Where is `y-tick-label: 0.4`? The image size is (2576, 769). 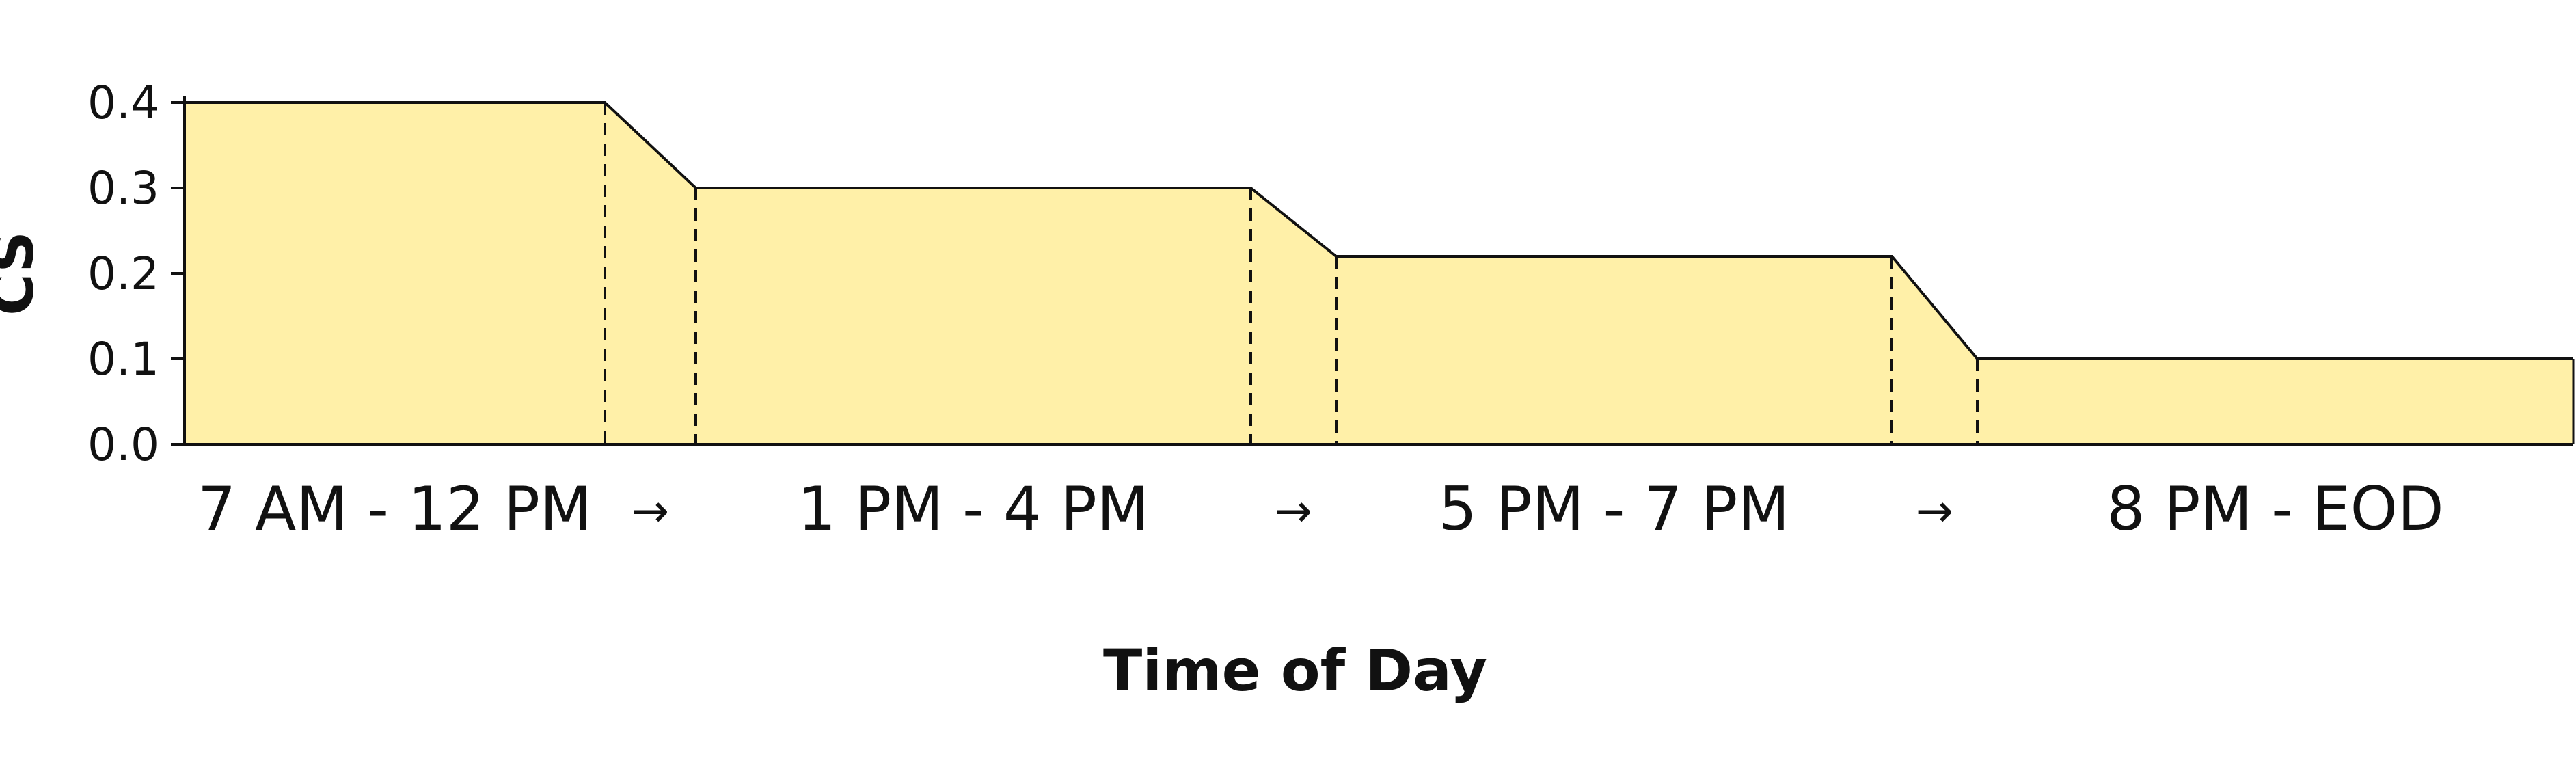
y-tick-label: 0.4 is located at coordinates (123, 103).